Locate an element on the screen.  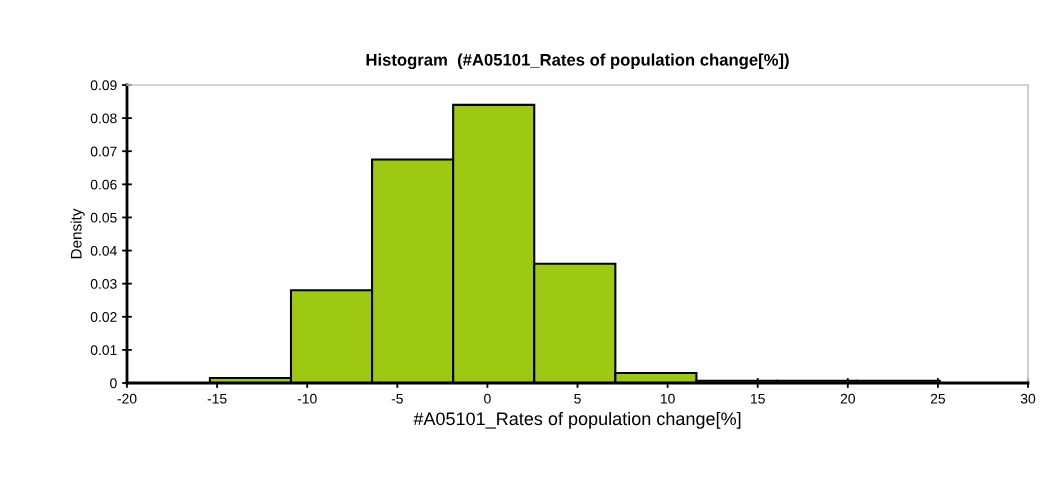
y-tick-label: 0.01 is located at coordinates (103, 350).